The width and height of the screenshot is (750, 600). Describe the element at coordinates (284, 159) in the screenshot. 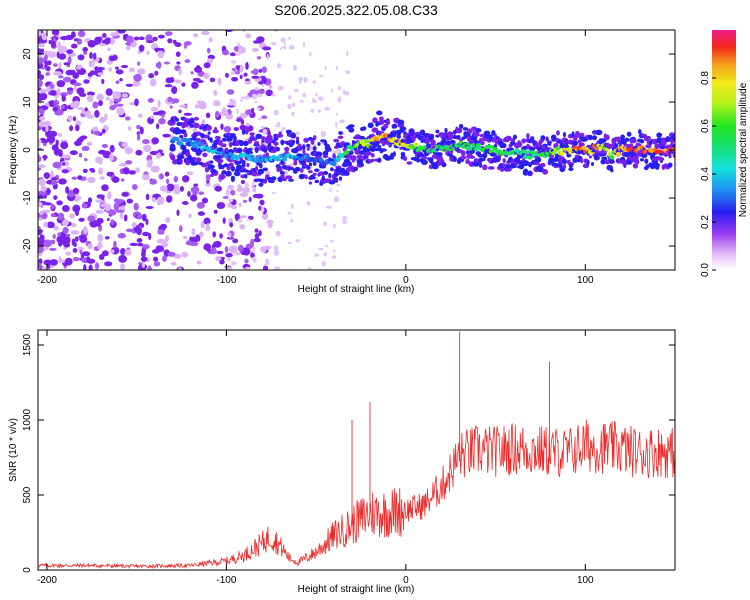

I see `spectrogram-ridge-cell` at that location.